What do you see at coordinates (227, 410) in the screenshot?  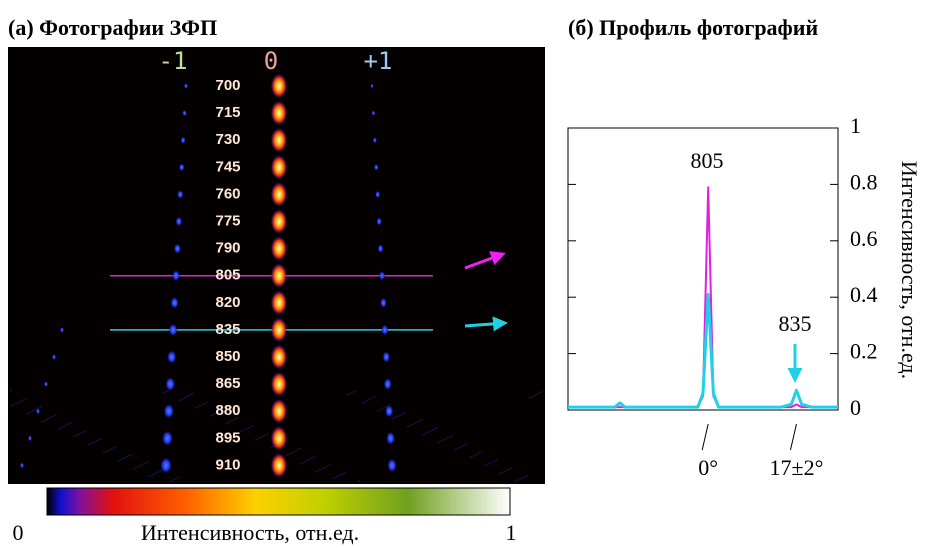 I see `wavelength-label: 880` at bounding box center [227, 410].